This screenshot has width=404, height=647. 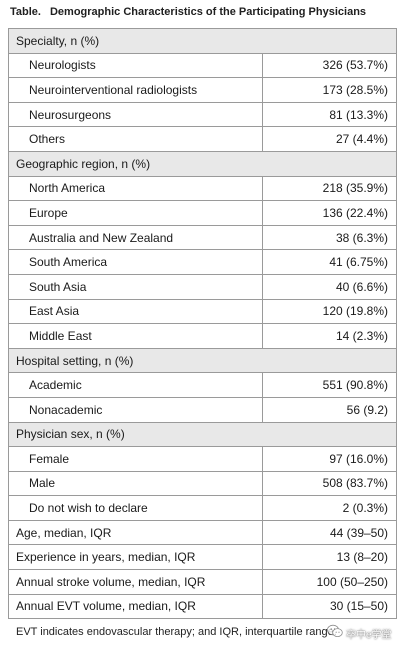 I want to click on table-row: Do not wish to declare 2 (0.3%), so click(x=203, y=508).